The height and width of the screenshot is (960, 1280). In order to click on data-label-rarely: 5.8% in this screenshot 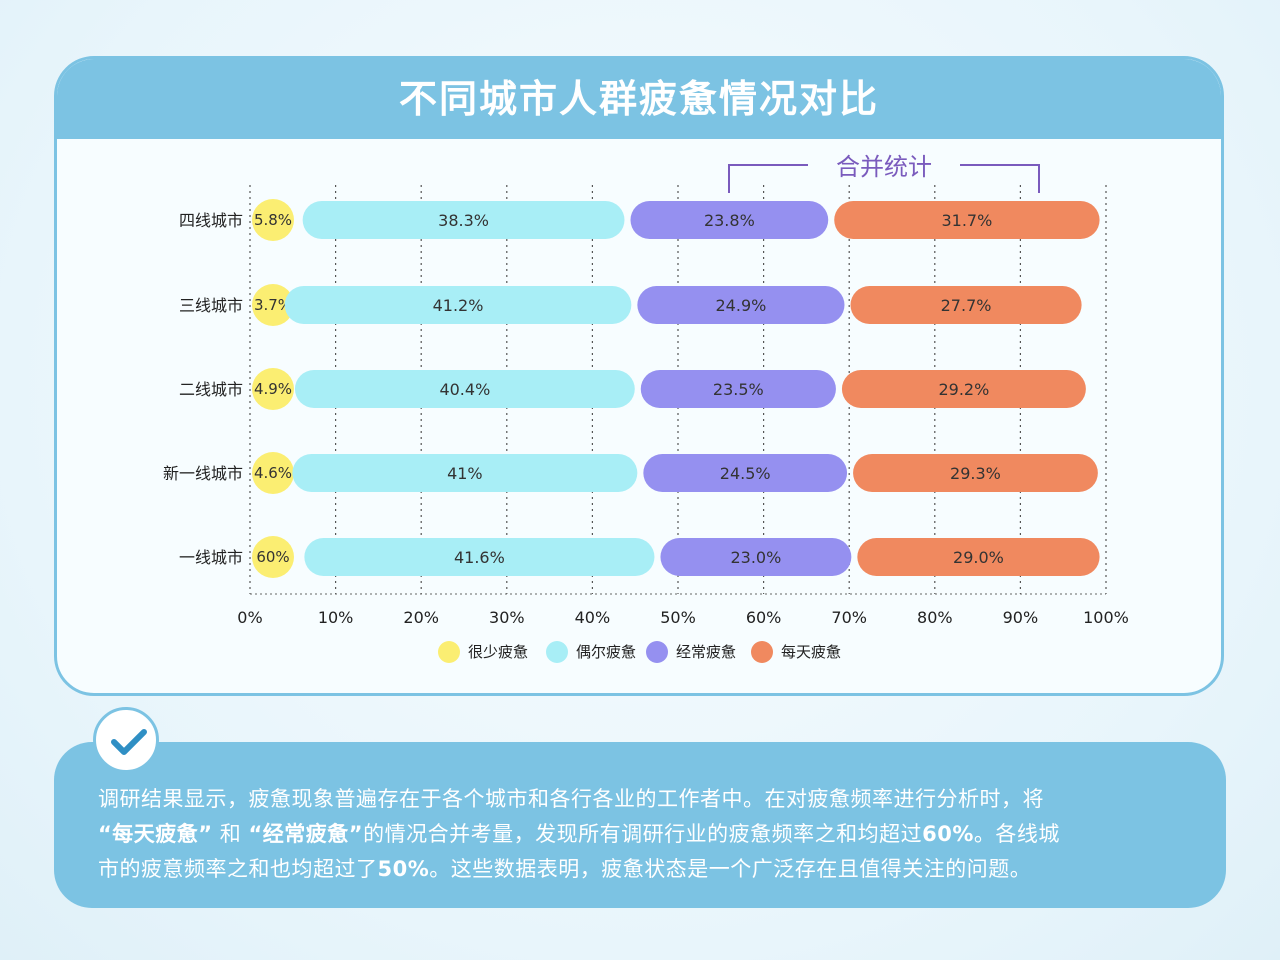, I will do `click(273, 220)`.